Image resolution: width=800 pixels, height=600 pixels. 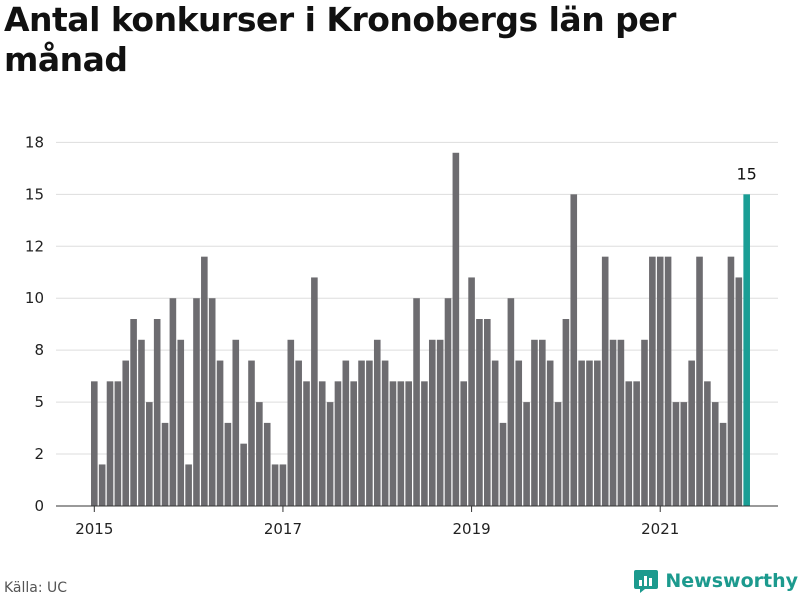 I want to click on bar-highlight, so click(x=746, y=350).